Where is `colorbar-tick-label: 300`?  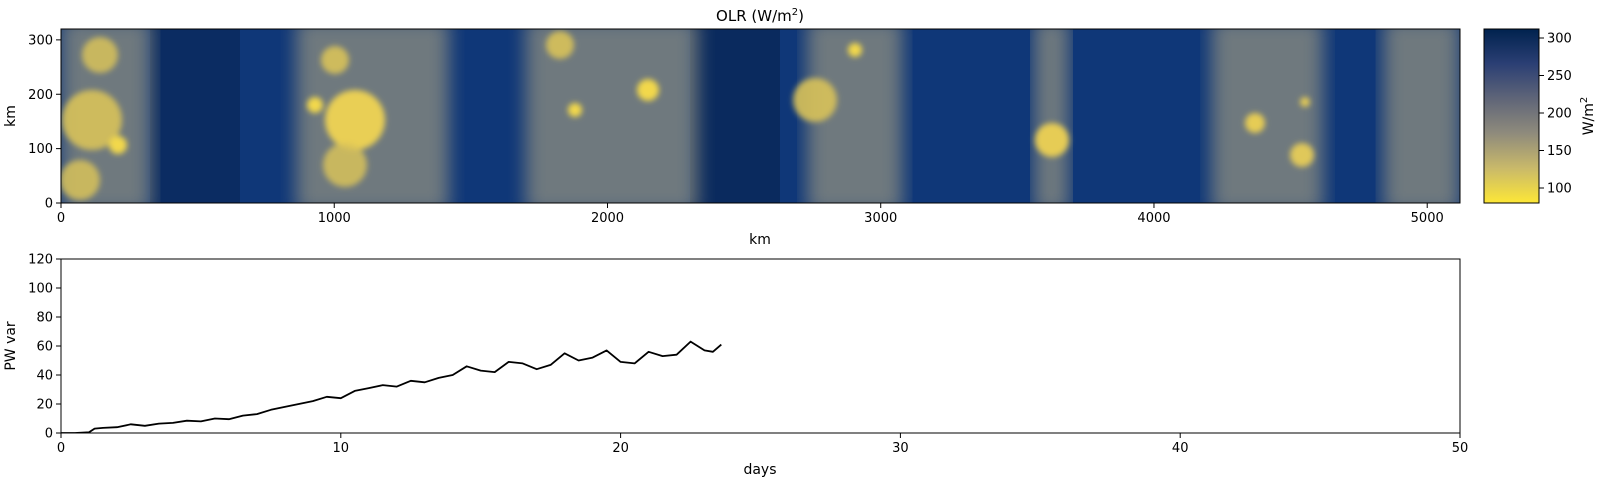
colorbar-tick-label: 300 is located at coordinates (1559, 39).